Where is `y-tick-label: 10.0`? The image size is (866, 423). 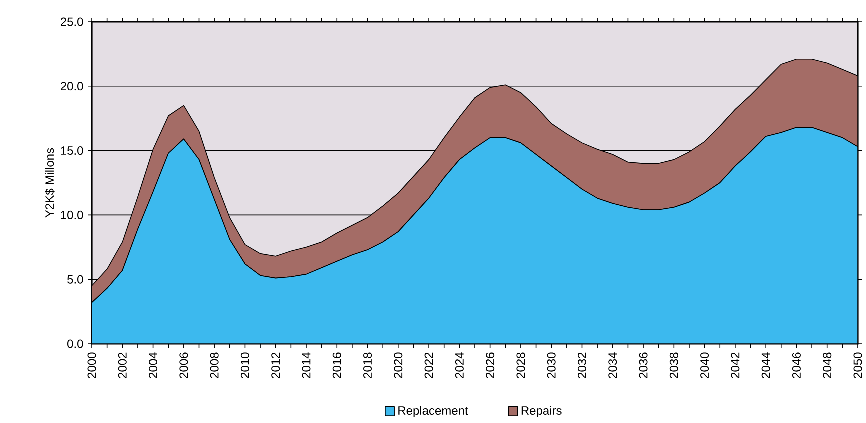
y-tick-label: 10.0 is located at coordinates (72, 215).